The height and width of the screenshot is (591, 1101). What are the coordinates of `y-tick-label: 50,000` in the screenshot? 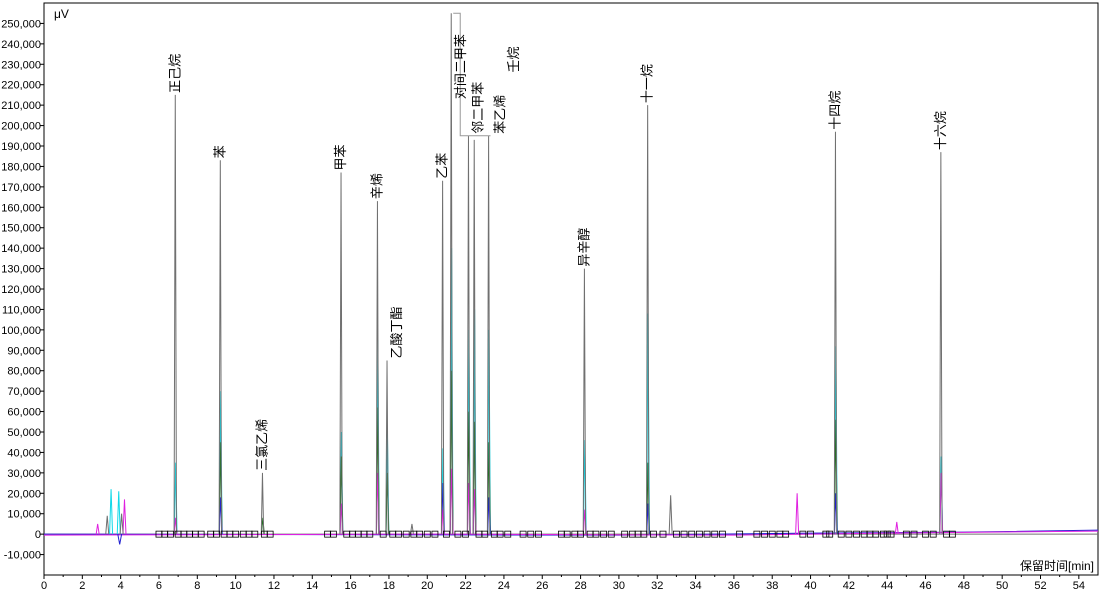 It's located at (24, 433).